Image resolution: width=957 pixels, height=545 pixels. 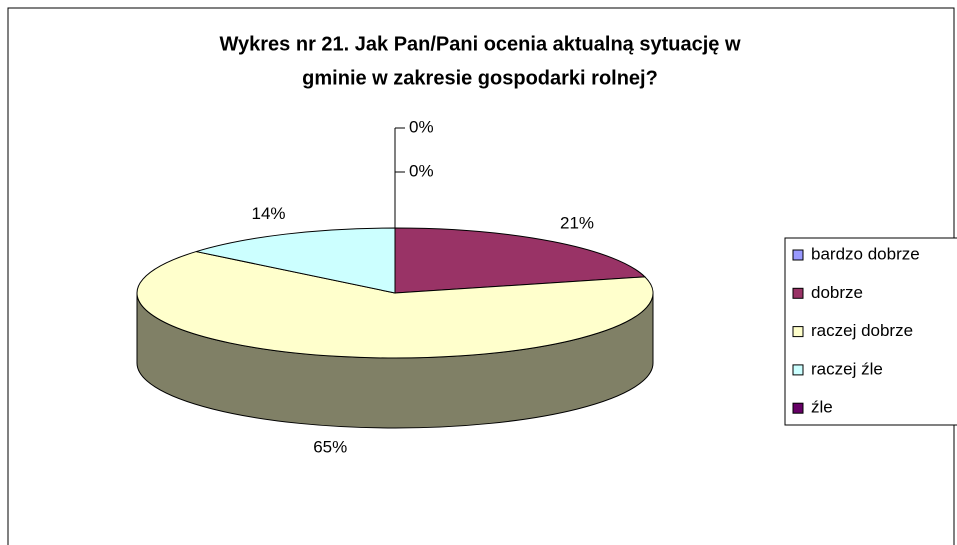 I want to click on data-label: 14%, so click(x=269, y=213).